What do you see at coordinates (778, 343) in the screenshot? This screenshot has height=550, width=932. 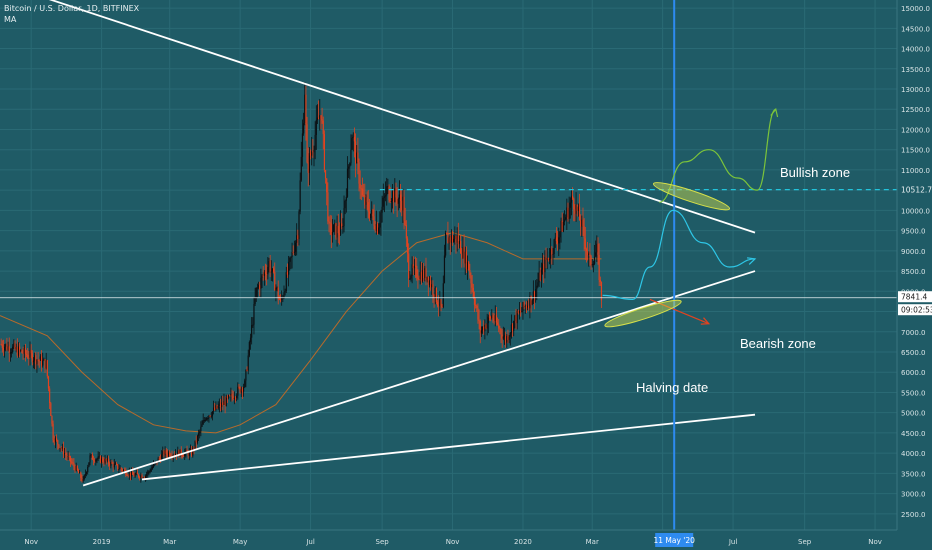 I see `bearish-zone-label: Bearish zone` at bounding box center [778, 343].